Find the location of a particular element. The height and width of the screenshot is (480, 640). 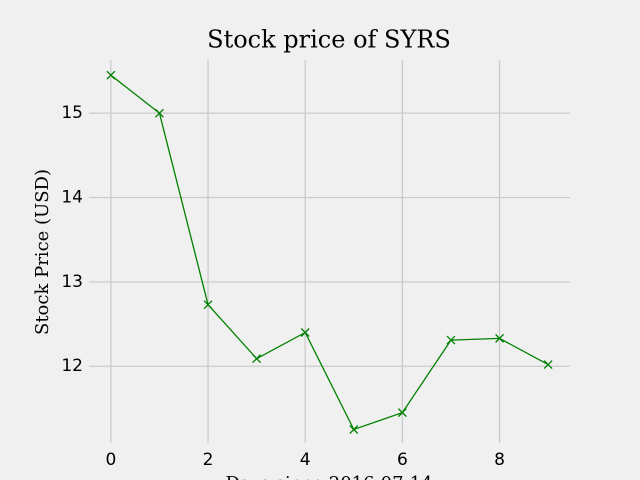

y-tick-label: 15 is located at coordinates (72, 113).